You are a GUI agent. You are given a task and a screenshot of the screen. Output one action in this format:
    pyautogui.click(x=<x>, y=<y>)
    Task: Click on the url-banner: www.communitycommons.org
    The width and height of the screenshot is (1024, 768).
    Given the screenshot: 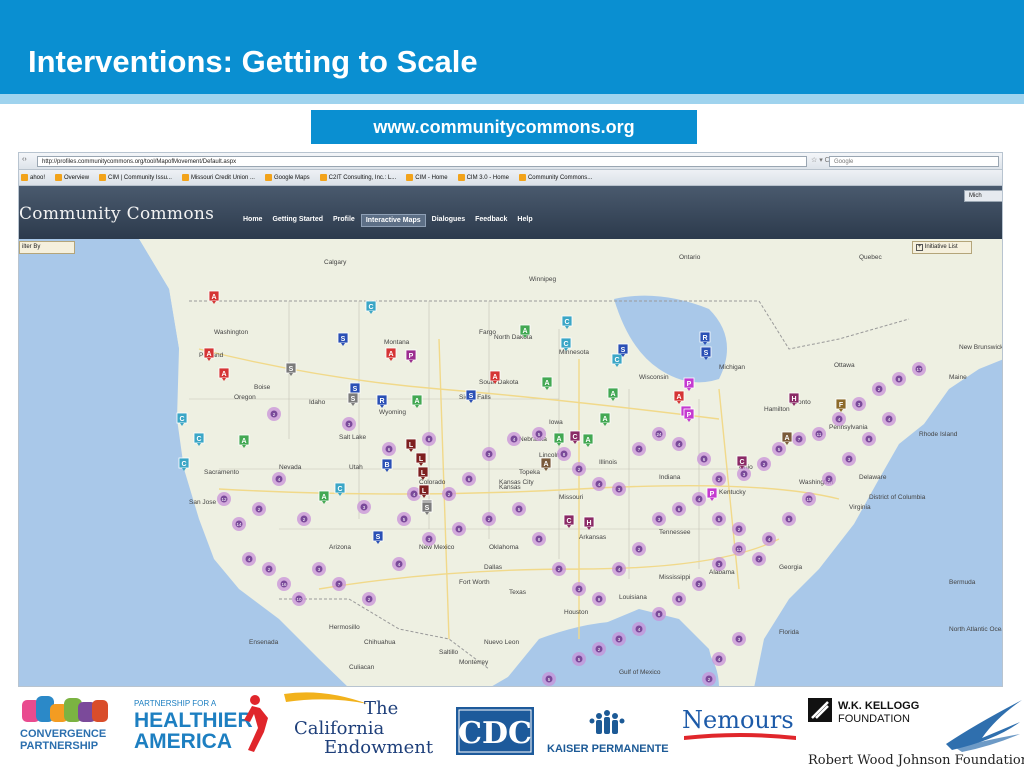 What is the action you would take?
    pyautogui.click(x=504, y=127)
    